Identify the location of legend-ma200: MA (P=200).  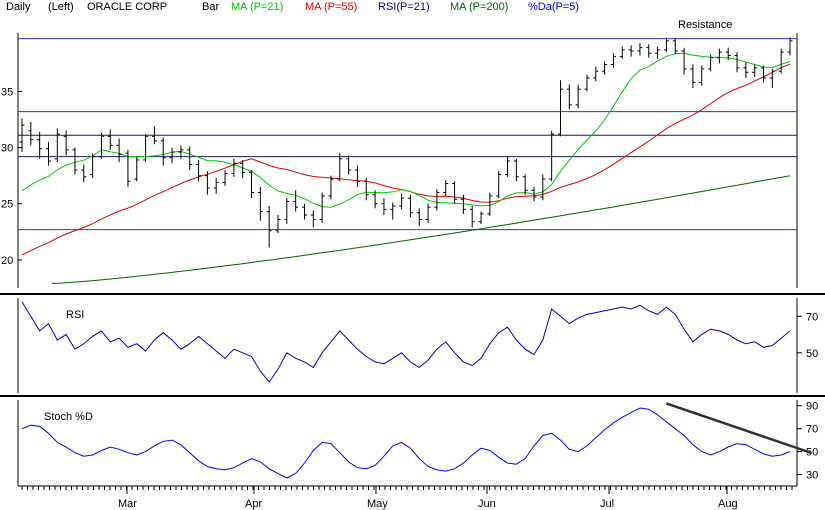
(479, 7).